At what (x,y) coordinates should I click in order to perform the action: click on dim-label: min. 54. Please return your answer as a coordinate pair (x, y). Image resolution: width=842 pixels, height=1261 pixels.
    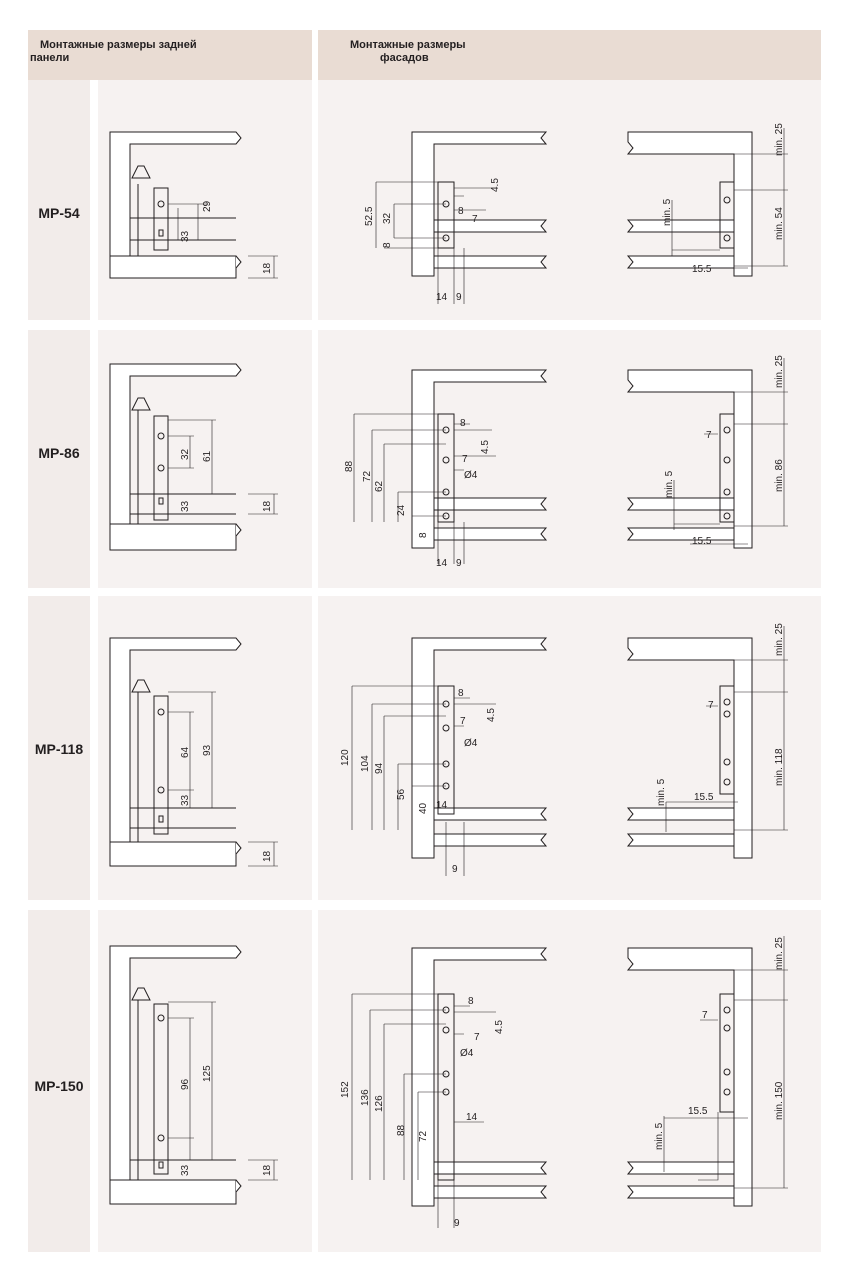
    Looking at the image, I should click on (779, 223).